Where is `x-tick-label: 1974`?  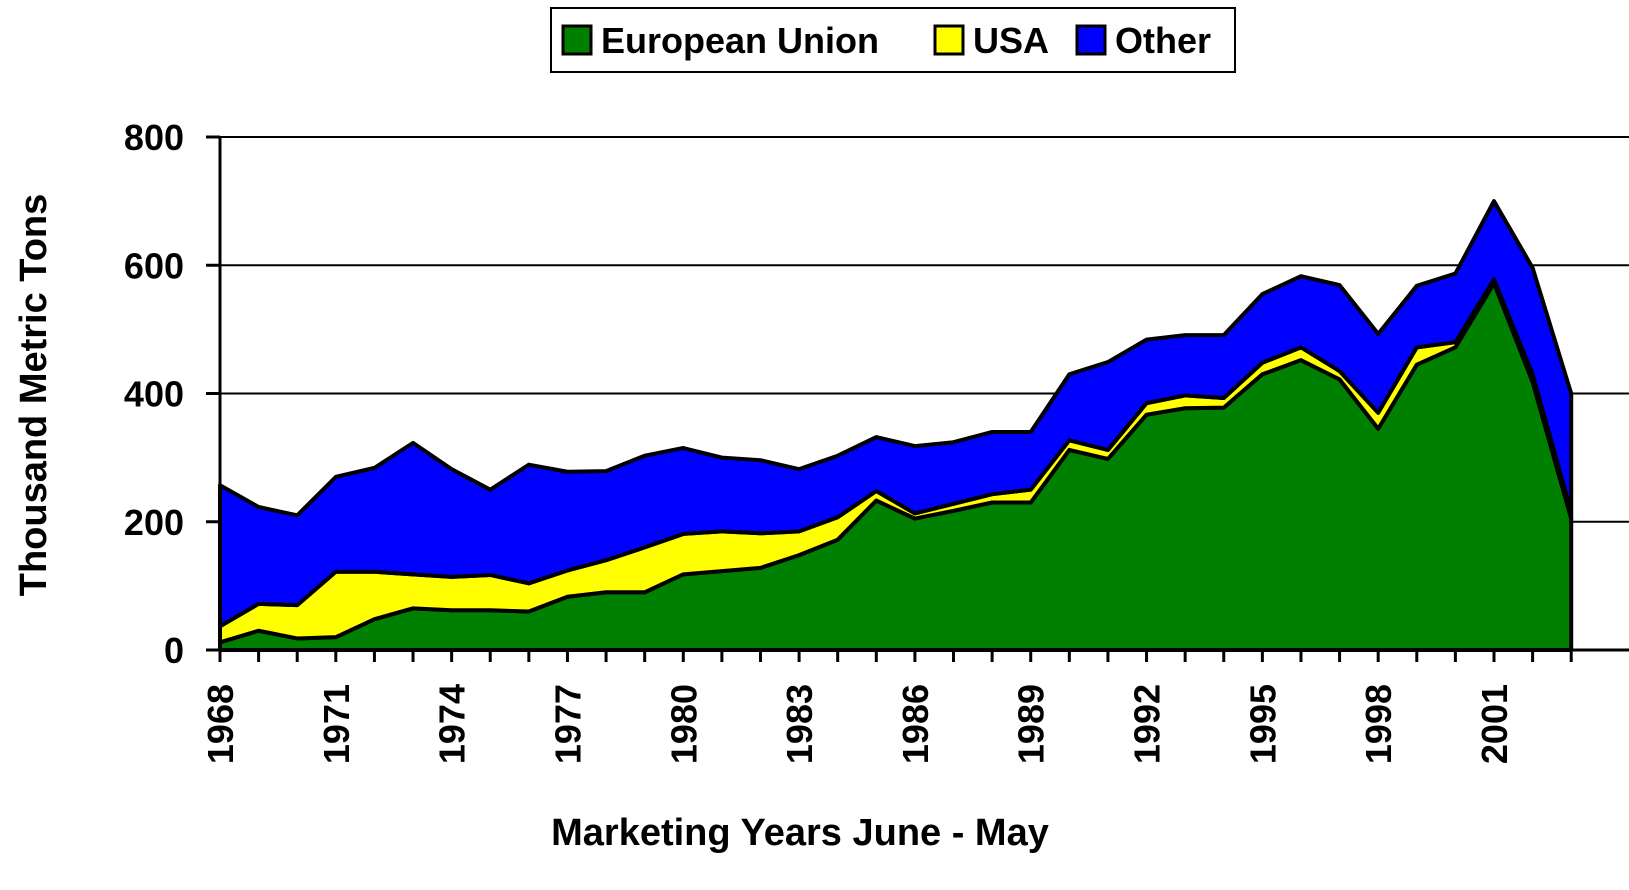
x-tick-label: 1974 is located at coordinates (452, 724).